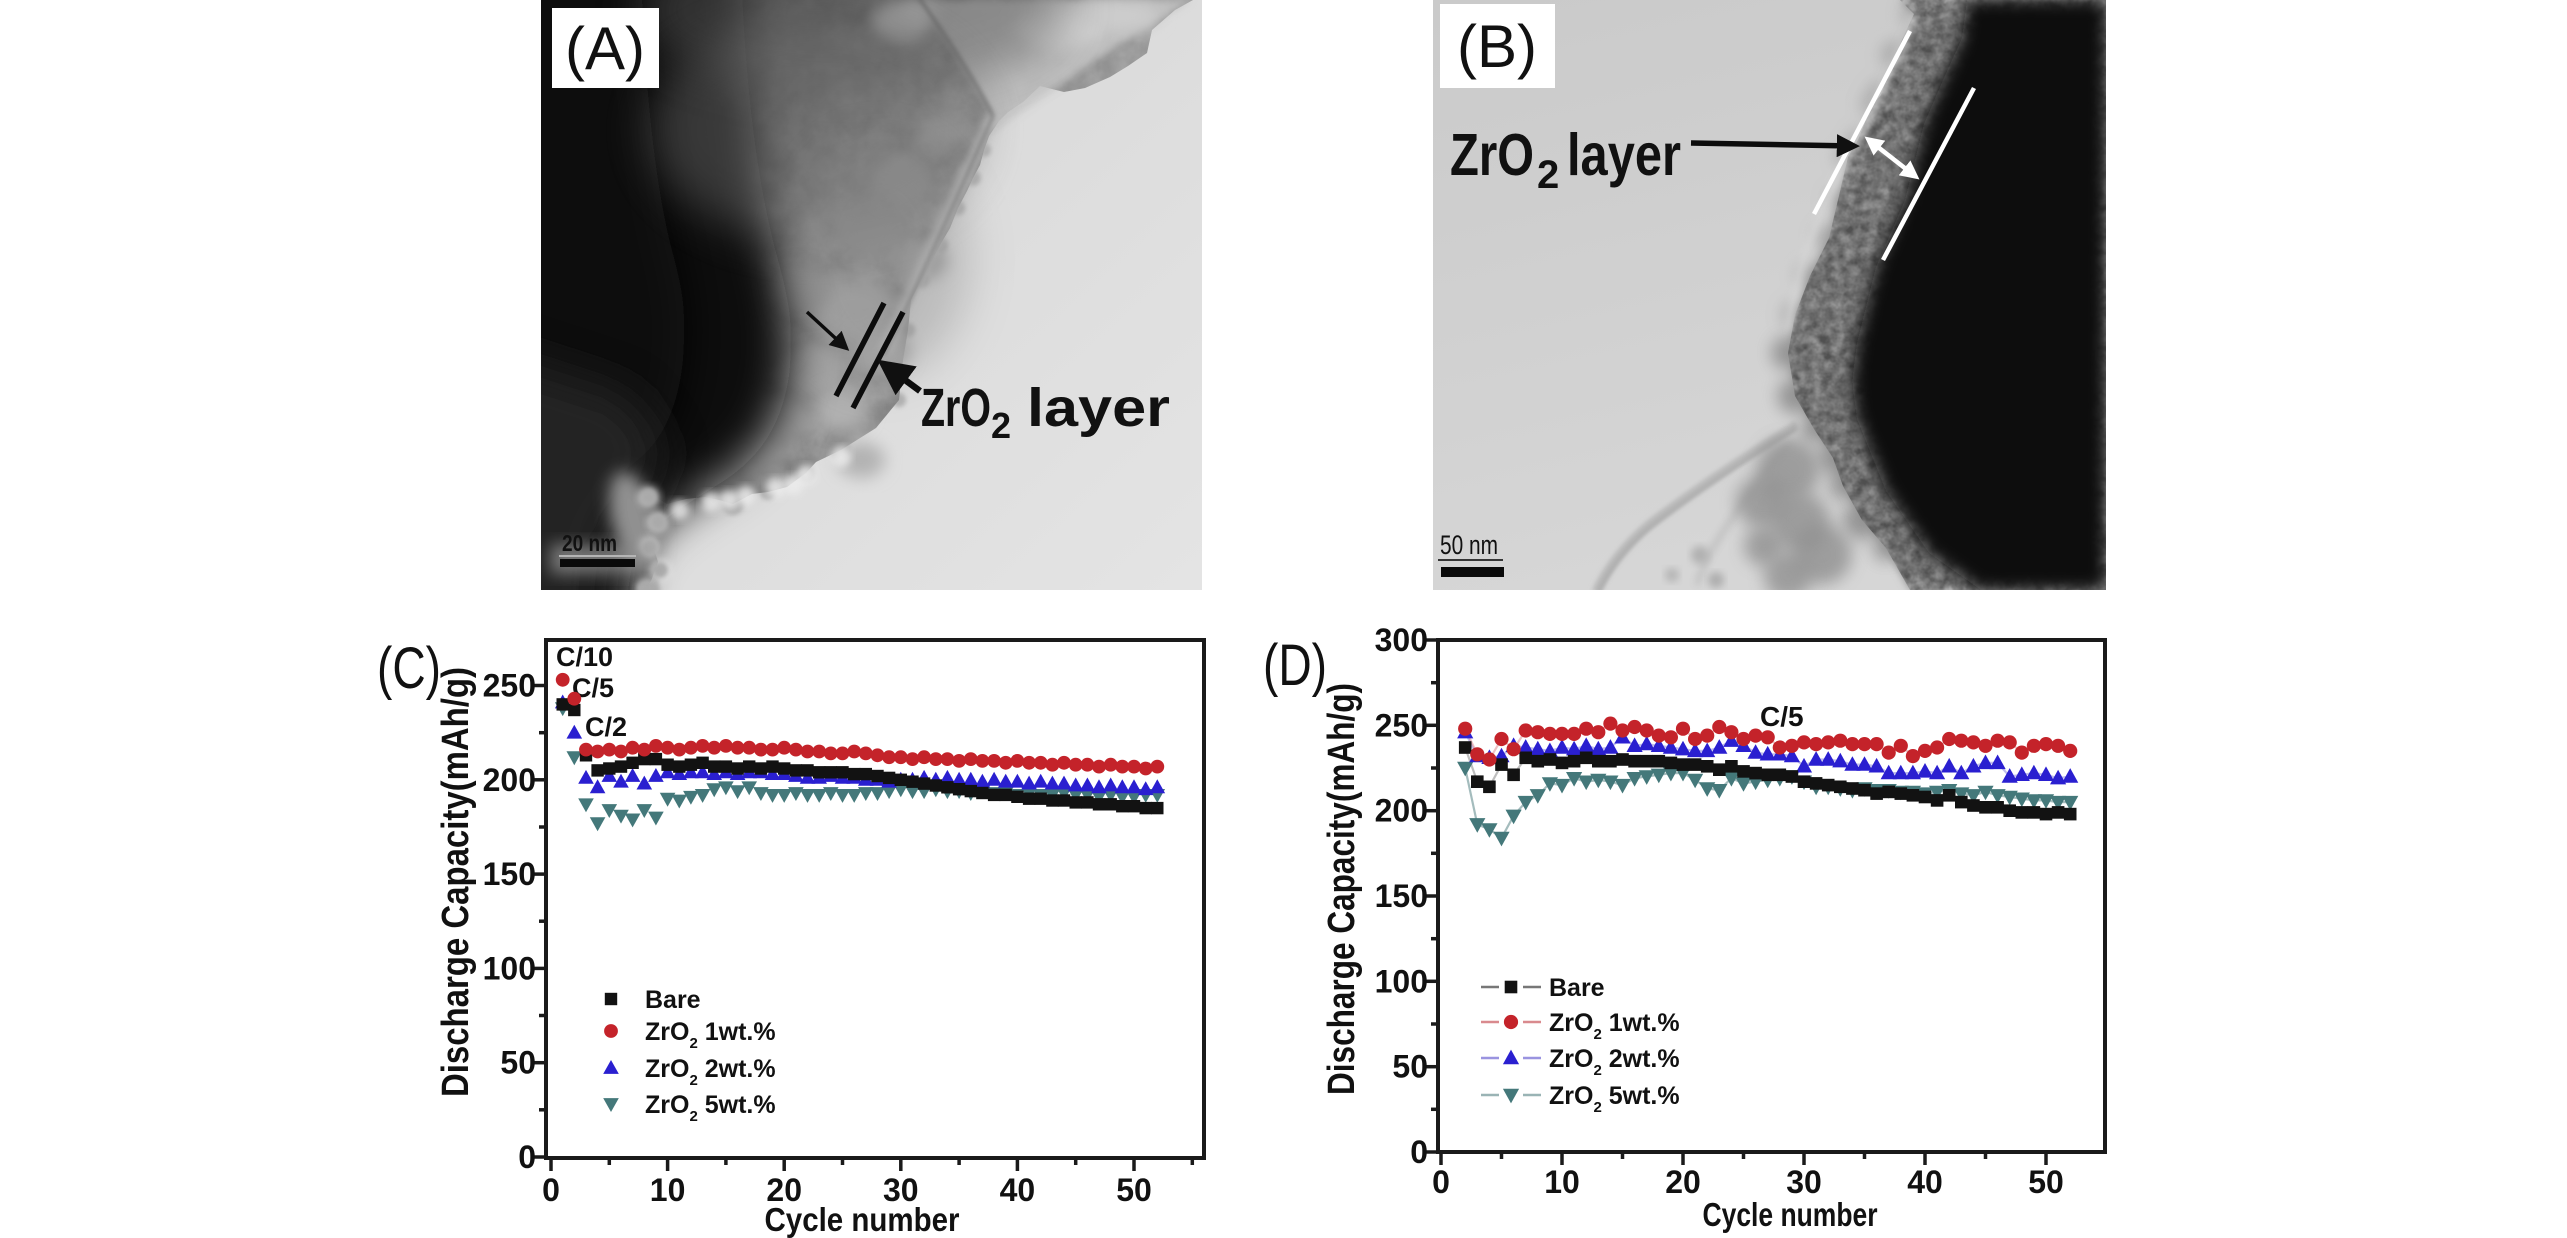 The height and width of the screenshot is (1238, 2567). I want to click on svg-text: 20 nm, so click(589, 543).